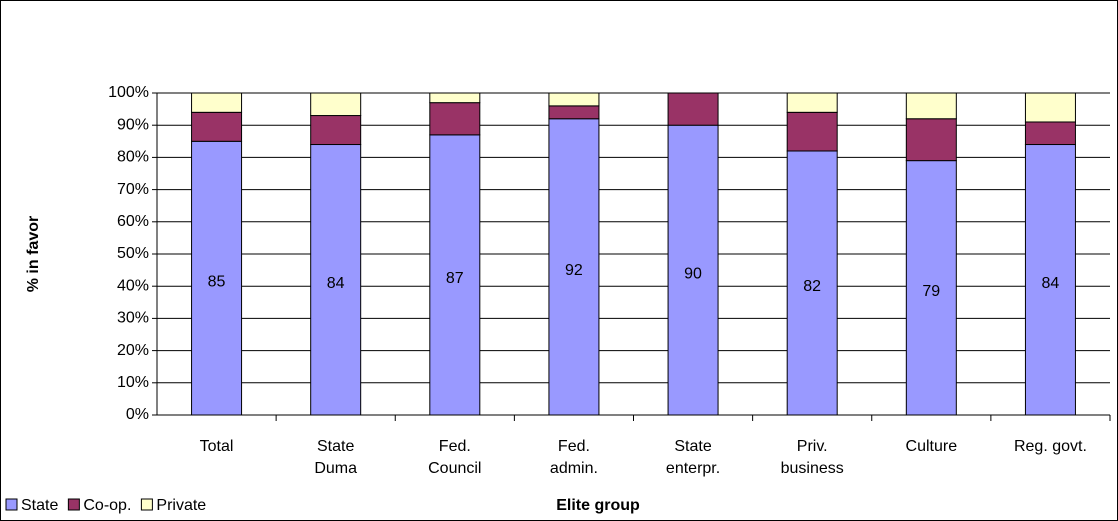 The height and width of the screenshot is (521, 1118). What do you see at coordinates (133, 350) in the screenshot?
I see `y-tick-label: 20%` at bounding box center [133, 350].